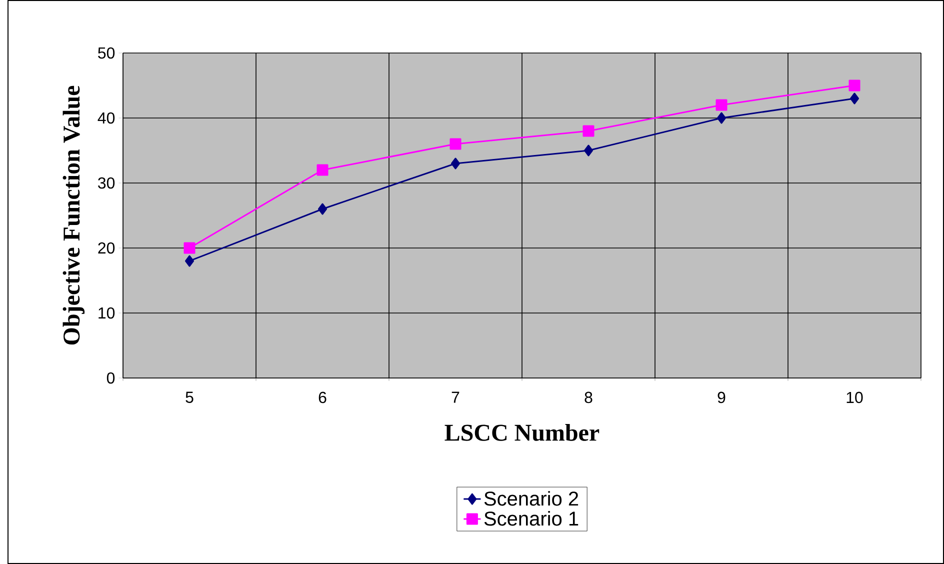 The image size is (944, 564). What do you see at coordinates (522, 432) in the screenshot?
I see `x-axis-title: LSCC Number` at bounding box center [522, 432].